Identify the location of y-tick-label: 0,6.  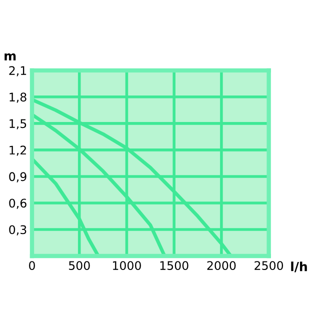
(17, 203).